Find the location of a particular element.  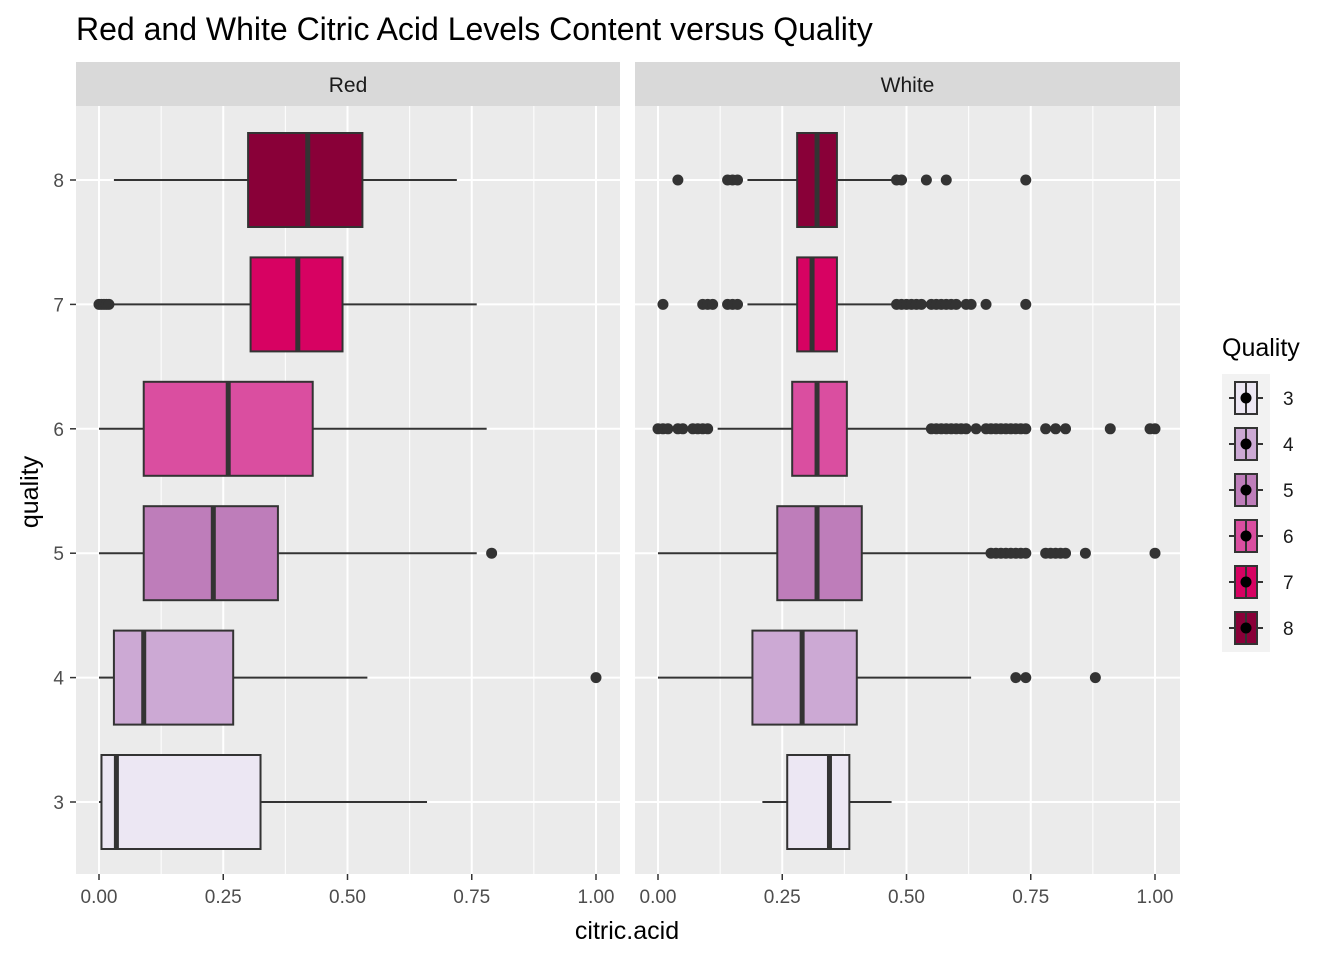

strip-label: White is located at coordinates (908, 85).